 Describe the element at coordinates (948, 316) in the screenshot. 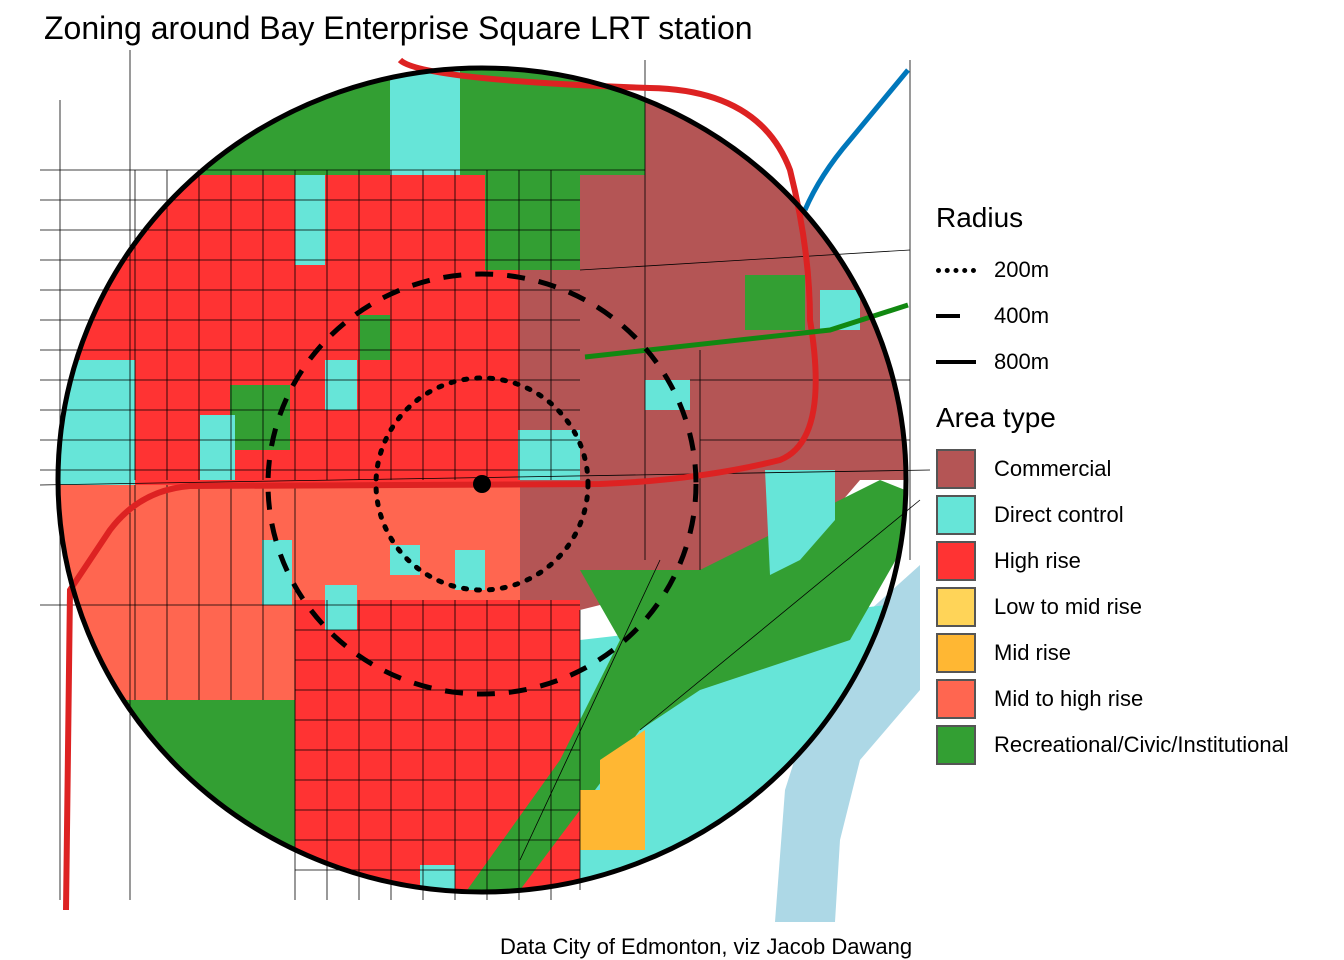

I see `legend-line-dashed` at that location.